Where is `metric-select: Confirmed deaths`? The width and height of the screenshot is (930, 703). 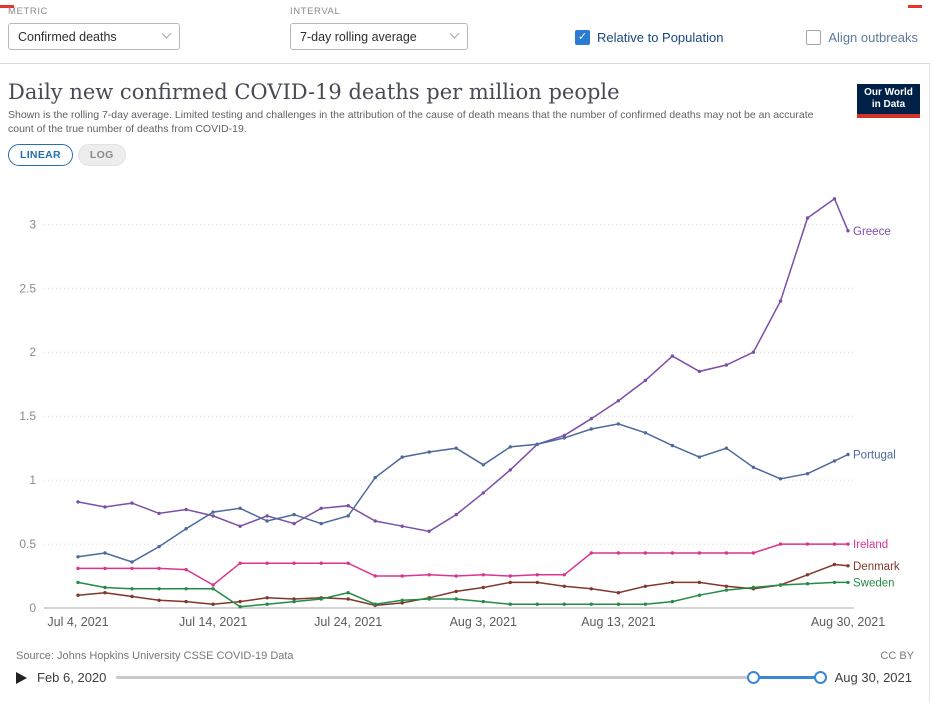
metric-select: Confirmed deaths is located at coordinates (94, 36).